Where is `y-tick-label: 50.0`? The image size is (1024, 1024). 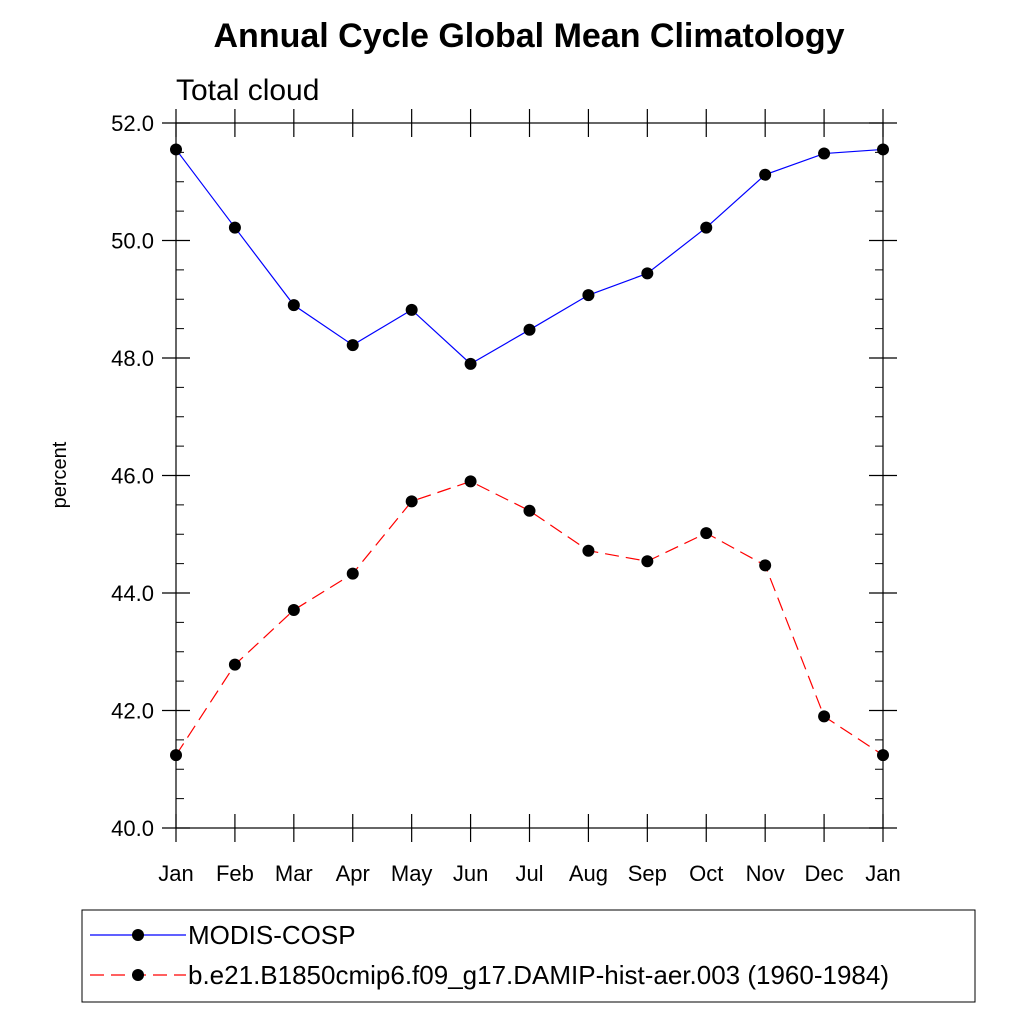 y-tick-label: 50.0 is located at coordinates (132, 241).